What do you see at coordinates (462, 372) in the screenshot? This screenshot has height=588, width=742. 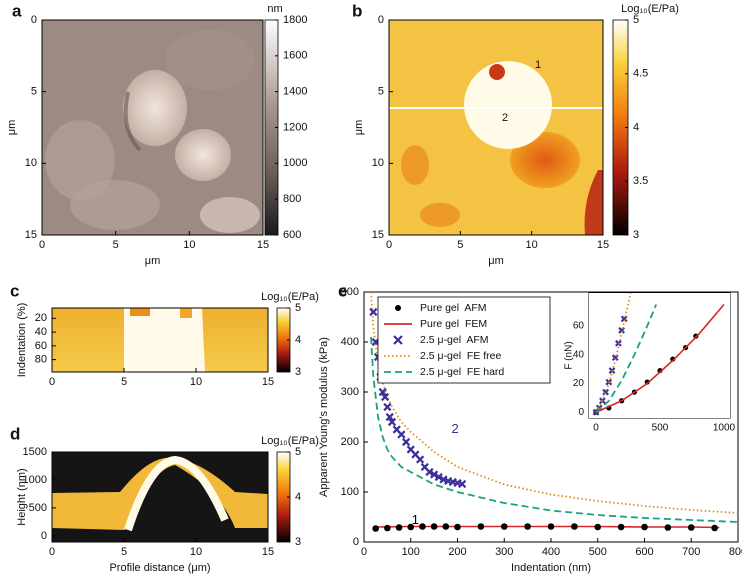 I see `legend-label: 2.5 μ-gel FE hard` at bounding box center [462, 372].